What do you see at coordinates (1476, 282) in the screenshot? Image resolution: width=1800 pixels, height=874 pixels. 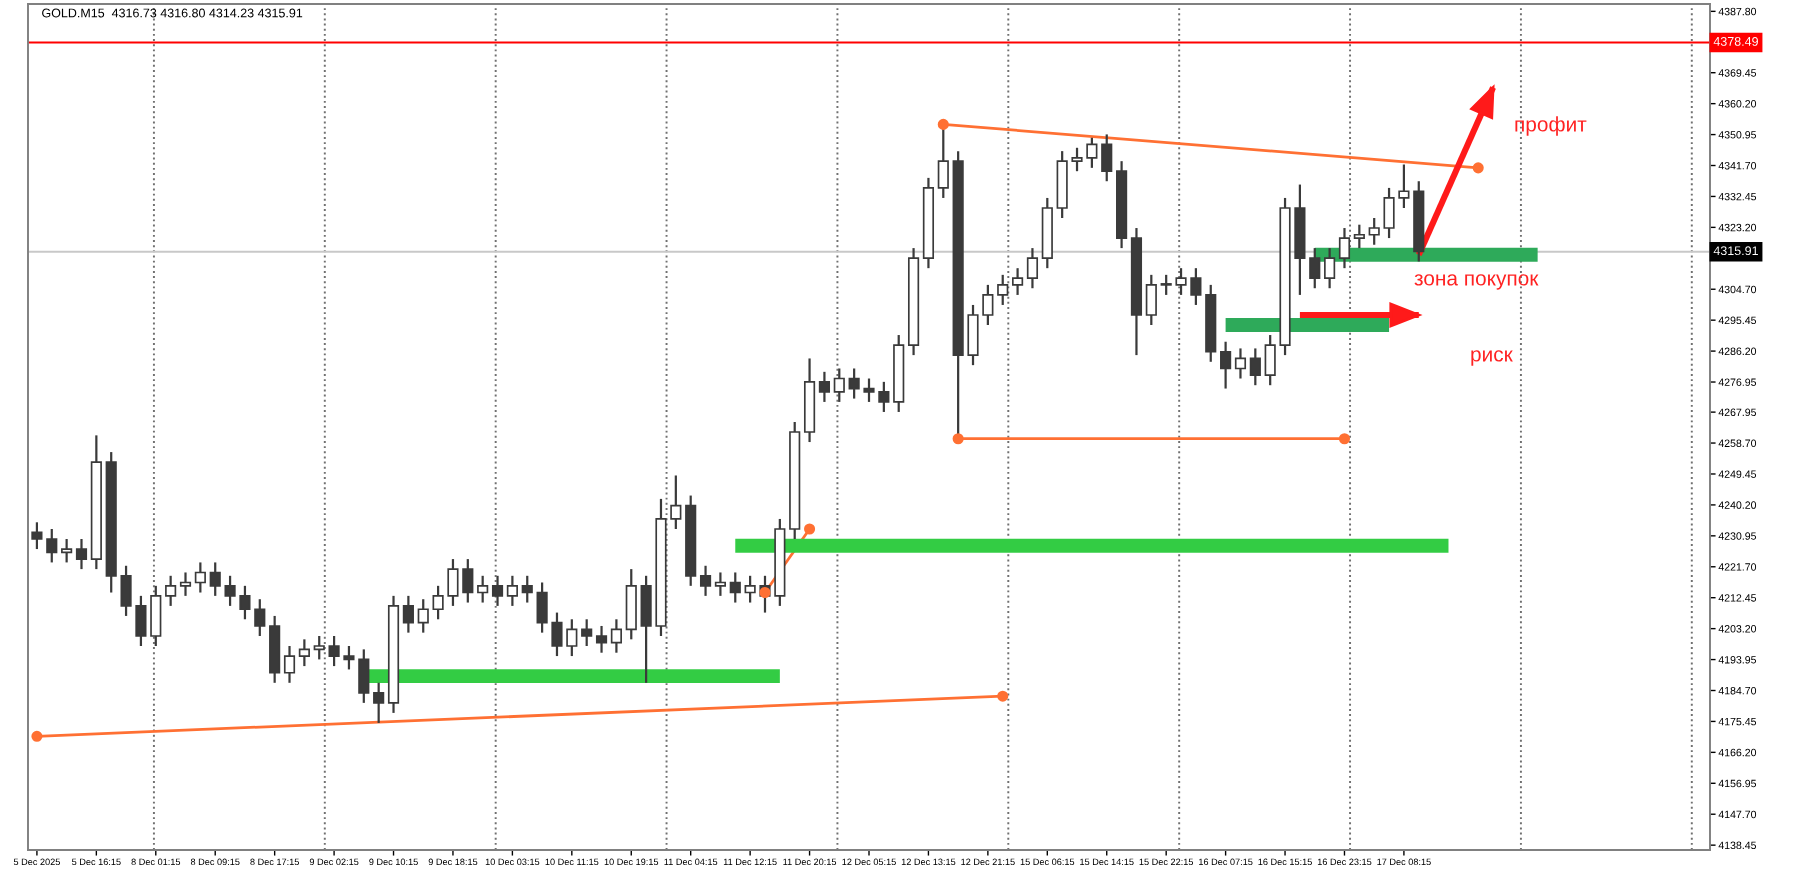 I see `annotation: зона покупок` at bounding box center [1476, 282].